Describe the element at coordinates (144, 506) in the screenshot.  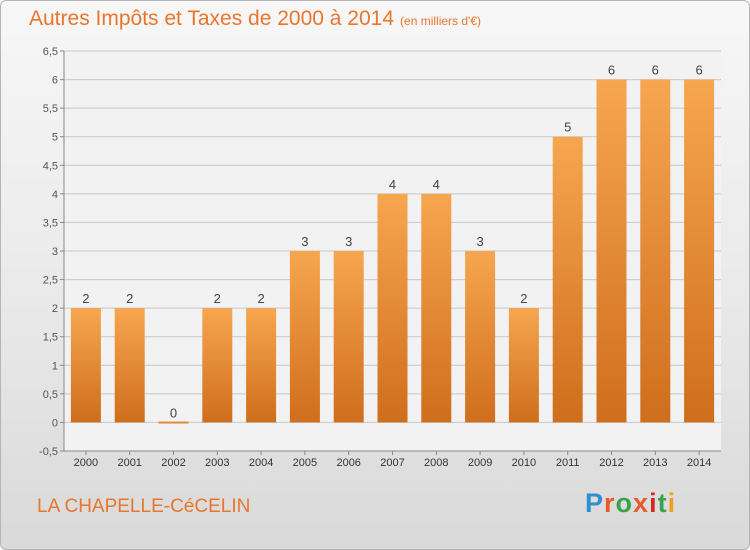
I see `commune-name: LA CHAPELLE-CéCELIN` at that location.